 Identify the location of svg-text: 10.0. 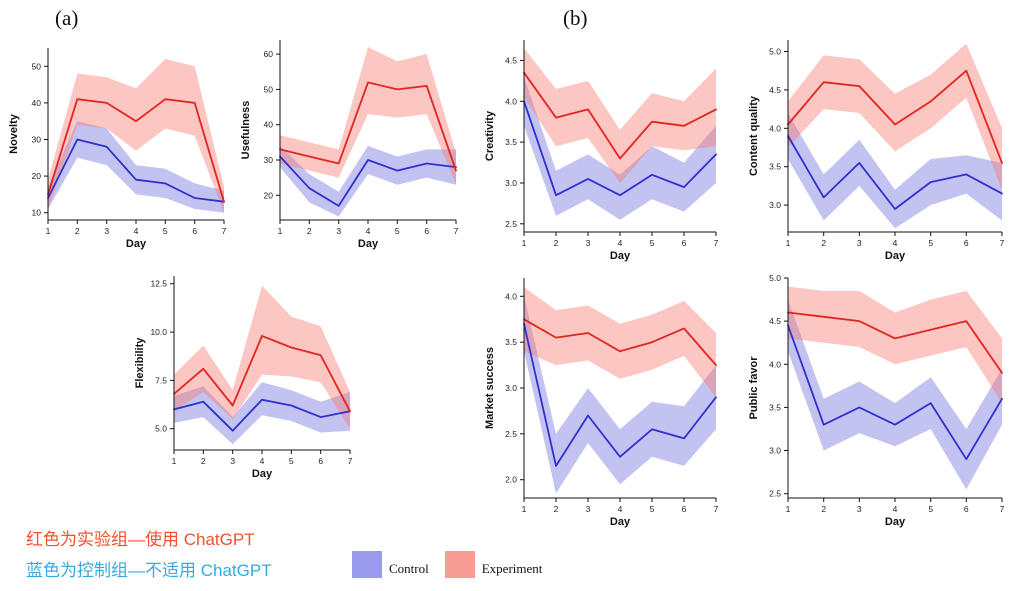
(158, 332).